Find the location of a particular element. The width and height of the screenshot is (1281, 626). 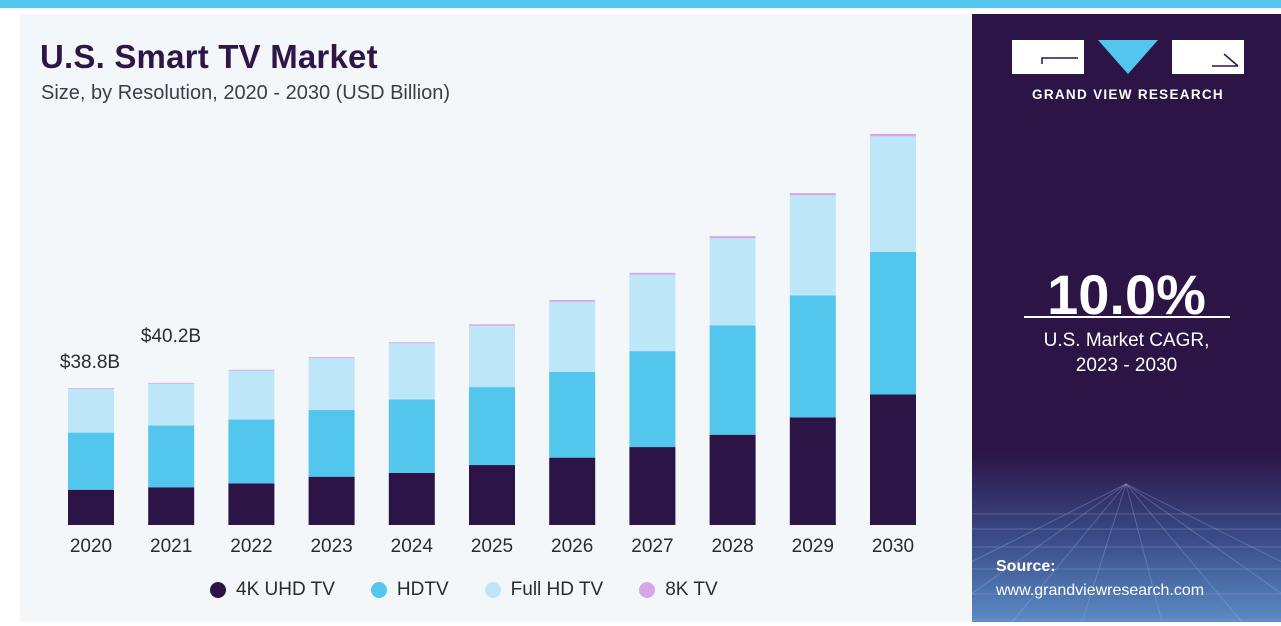

logo-graphic is located at coordinates (1128, 70).